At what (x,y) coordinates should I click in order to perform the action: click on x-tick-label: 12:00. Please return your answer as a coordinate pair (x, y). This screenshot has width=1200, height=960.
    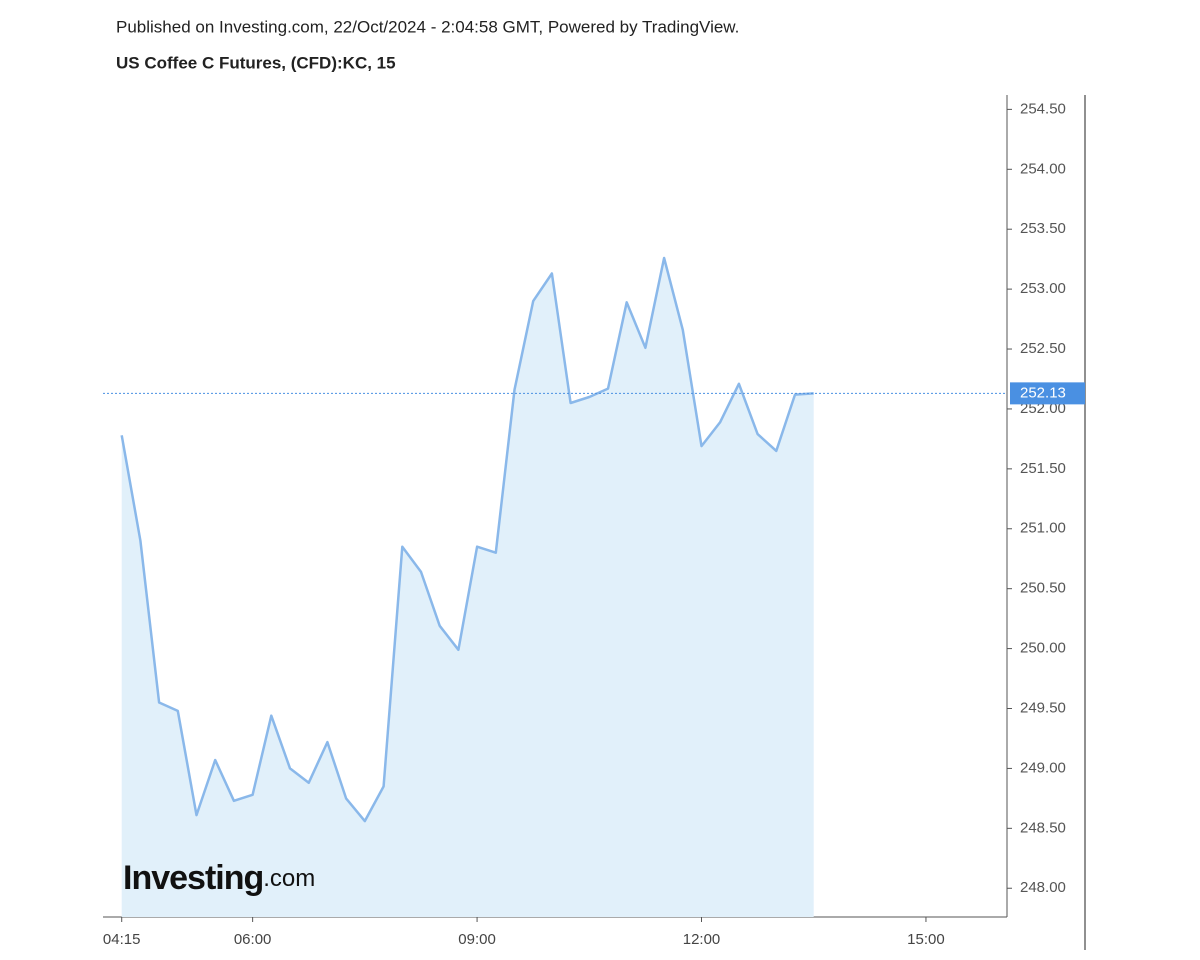
    Looking at the image, I should click on (702, 939).